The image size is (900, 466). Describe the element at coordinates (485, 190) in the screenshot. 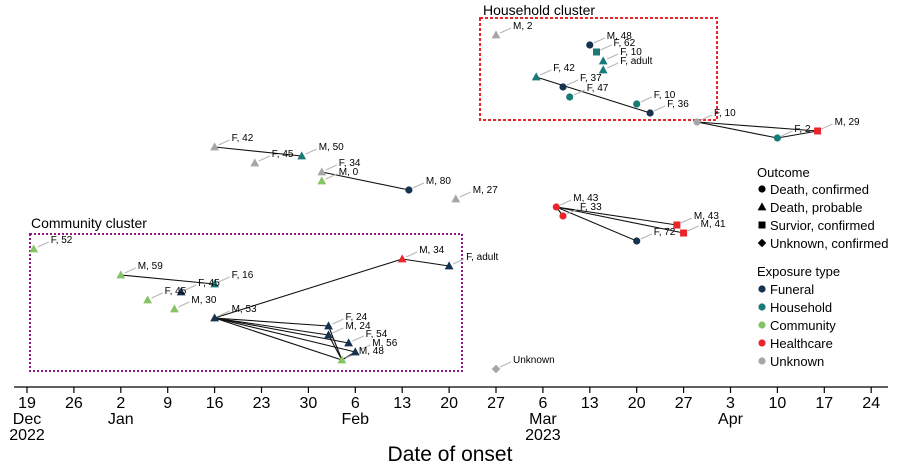

I see `case-label: M, 27` at that location.